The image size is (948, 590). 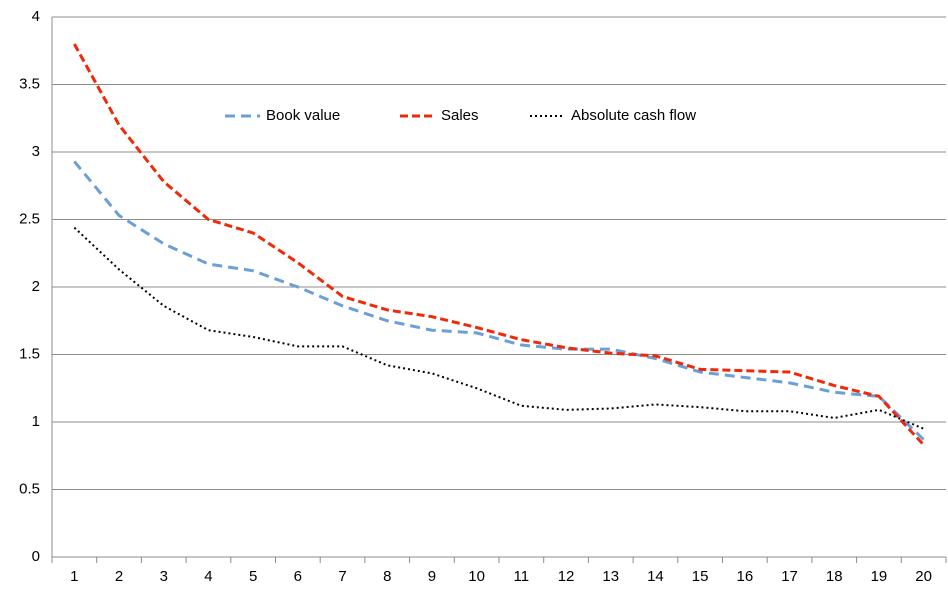 I want to click on x-tick-label: 14, so click(x=655, y=576).